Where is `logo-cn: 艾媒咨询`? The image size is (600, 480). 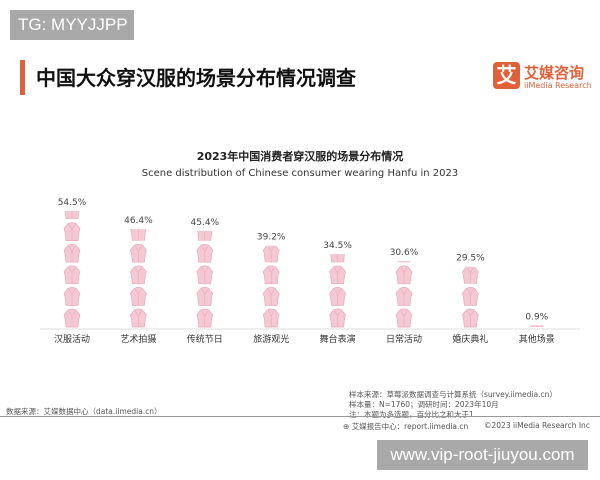
logo-cn: 艾媒咨询 is located at coordinates (554, 73).